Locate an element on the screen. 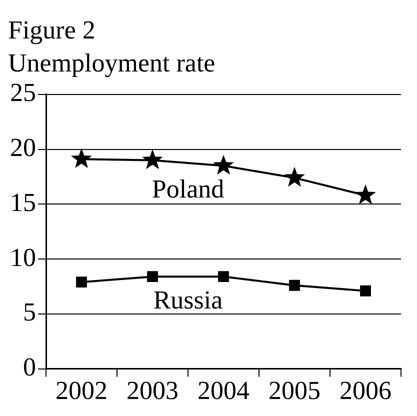  series-label: Russia is located at coordinates (188, 299).